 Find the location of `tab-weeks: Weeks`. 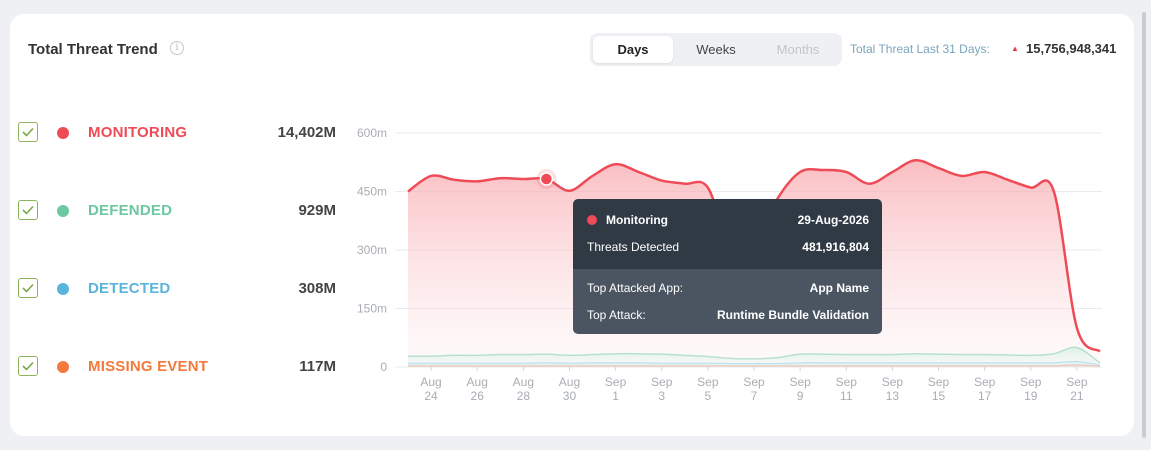

tab-weeks: Weeks is located at coordinates (716, 49).